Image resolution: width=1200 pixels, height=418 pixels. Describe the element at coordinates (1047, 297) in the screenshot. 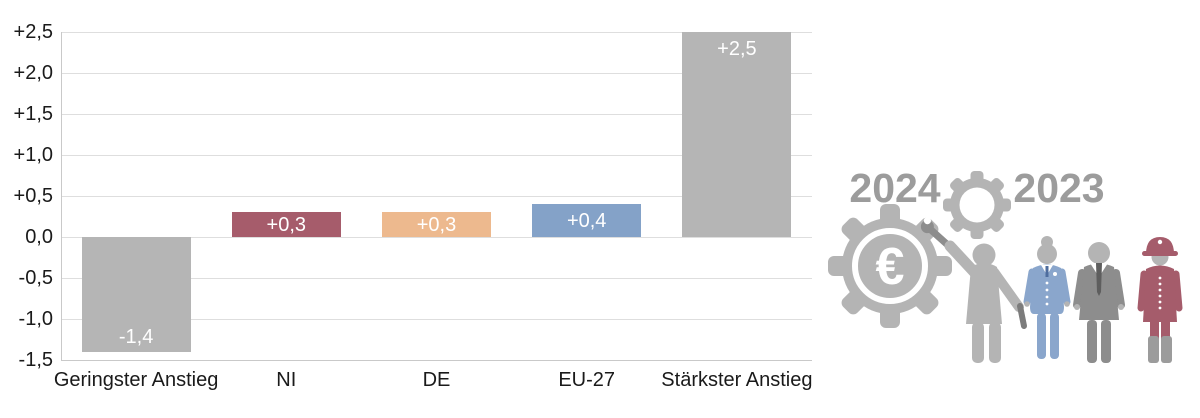

I see `stewardess-figure` at that location.